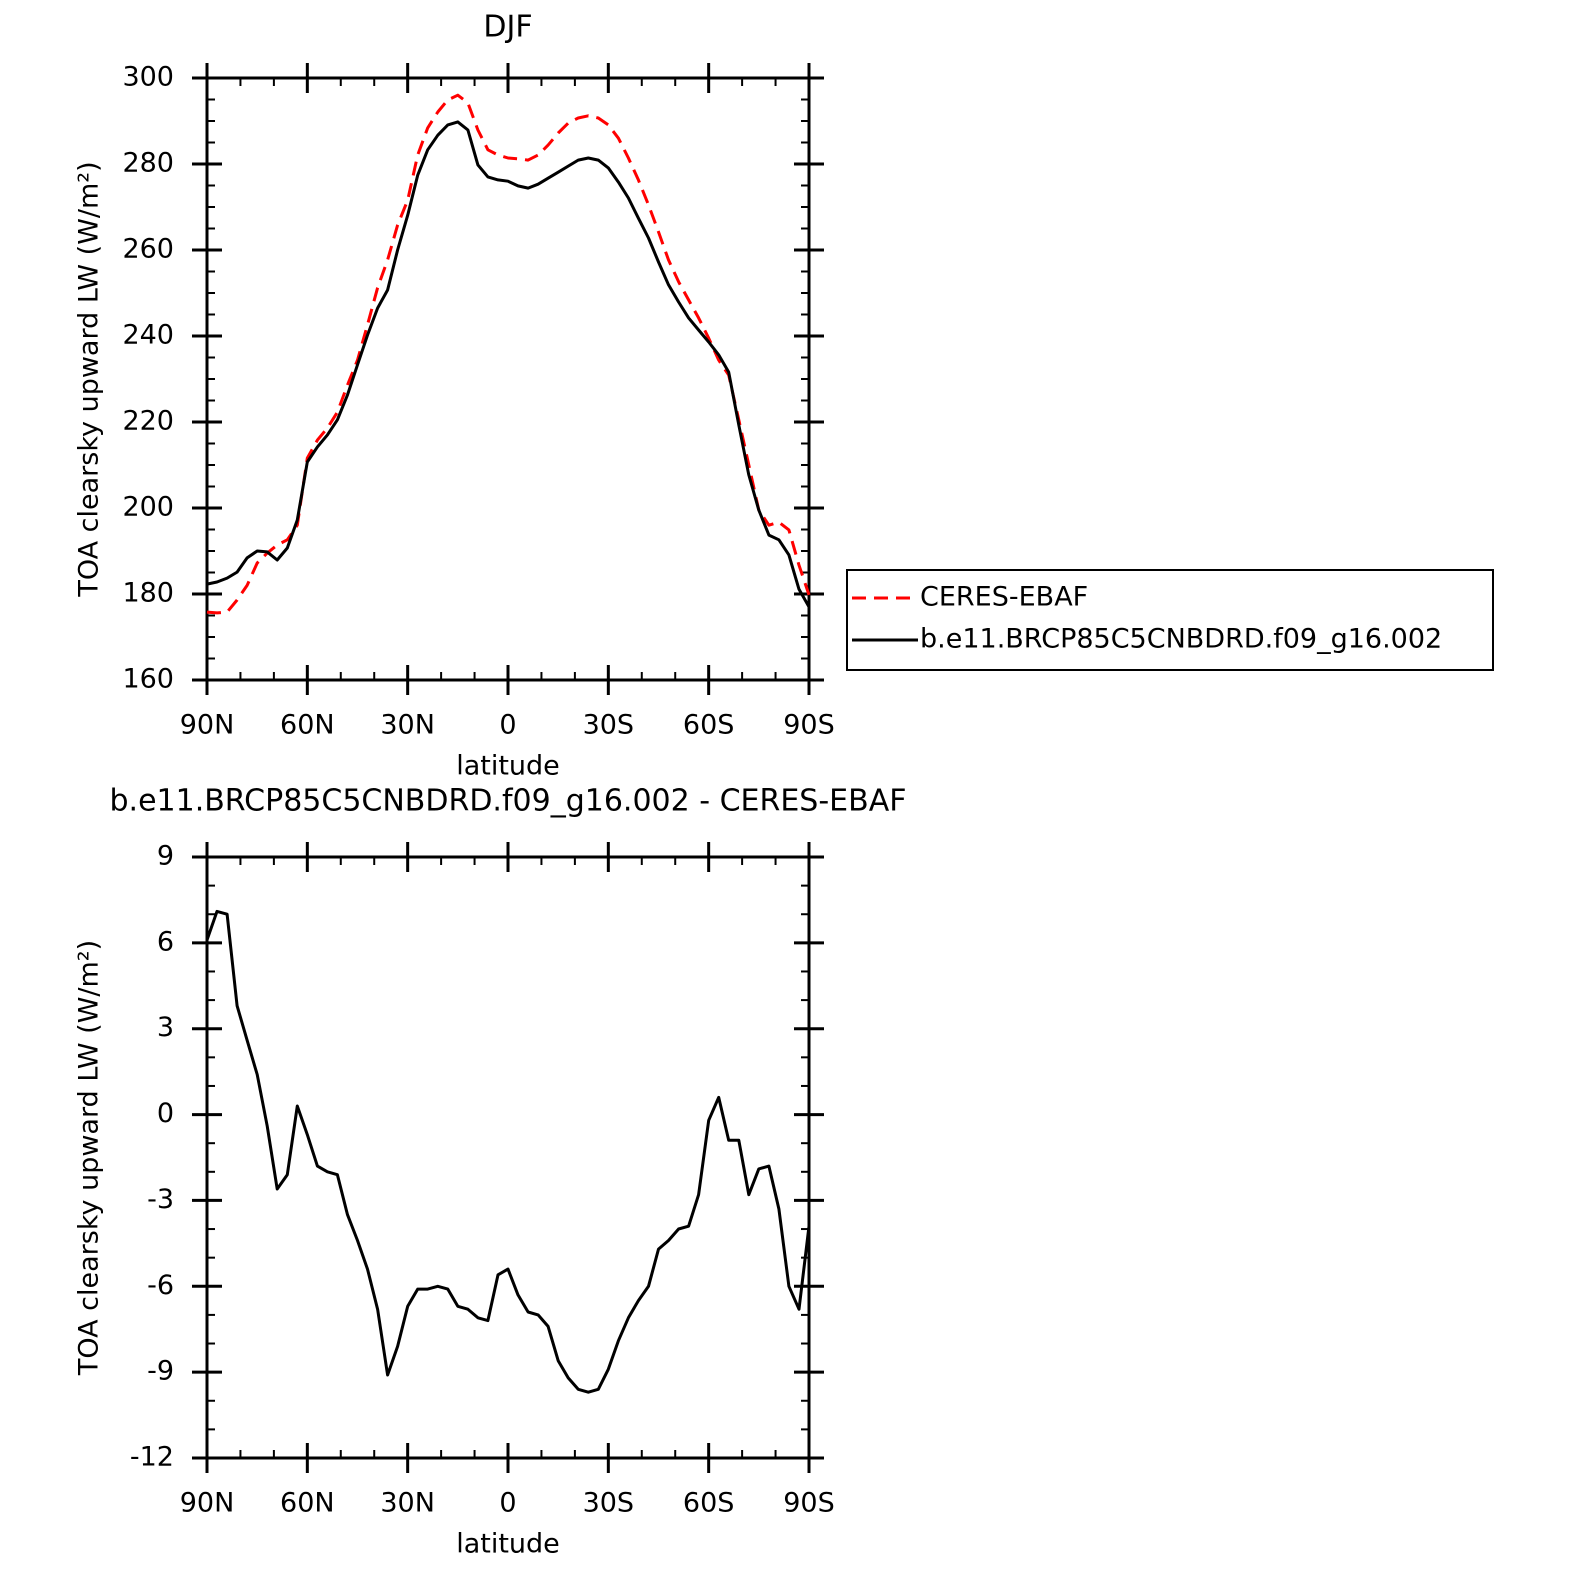 The height and width of the screenshot is (1569, 1569). What do you see at coordinates (148, 335) in the screenshot?
I see `y-tick-label: 240` at bounding box center [148, 335].